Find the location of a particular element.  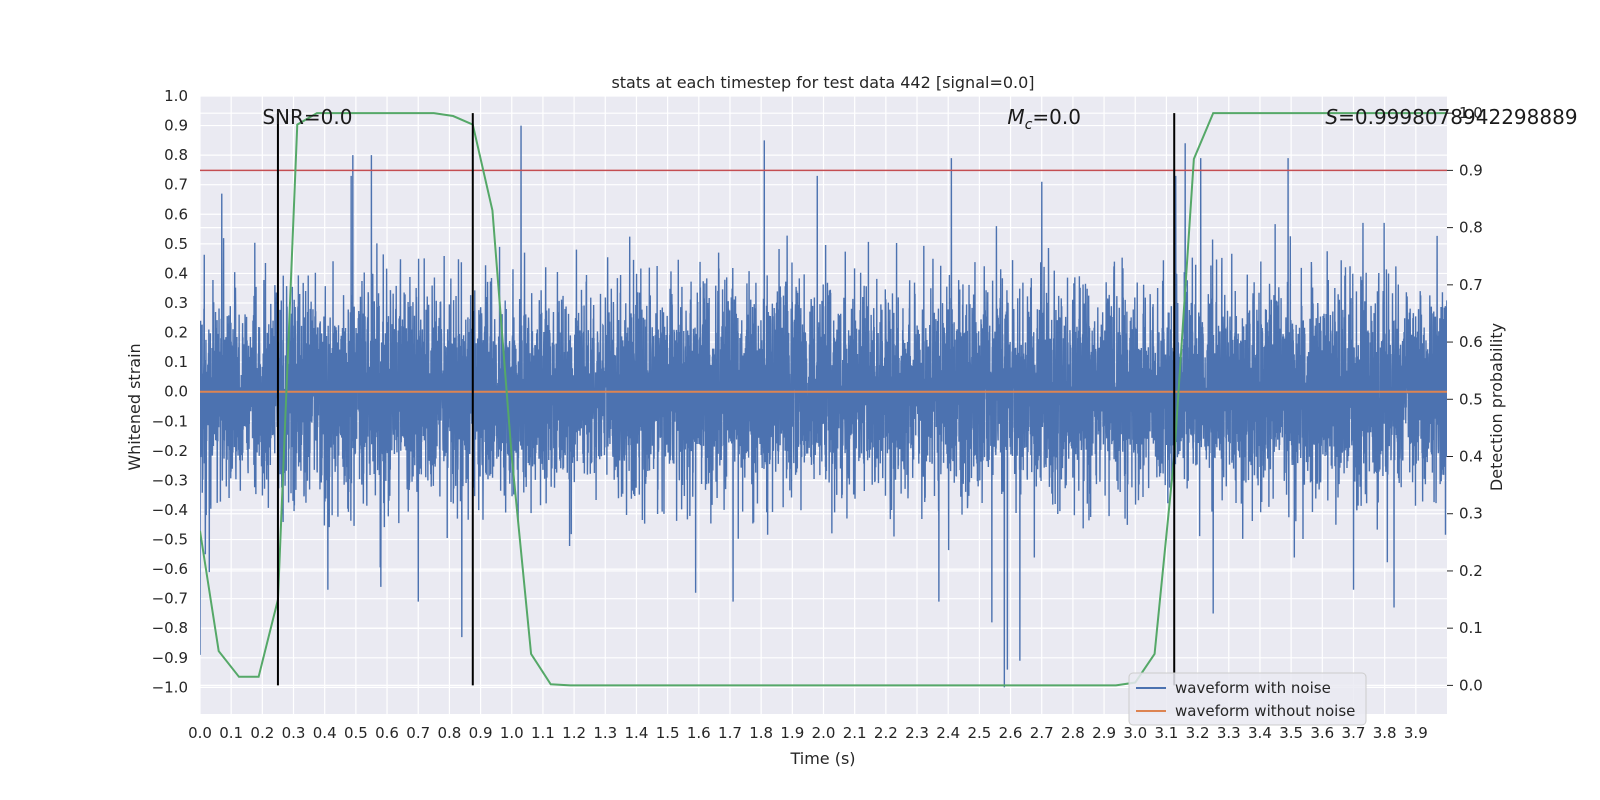

y-tick-label: −1.0 is located at coordinates (170, 687).